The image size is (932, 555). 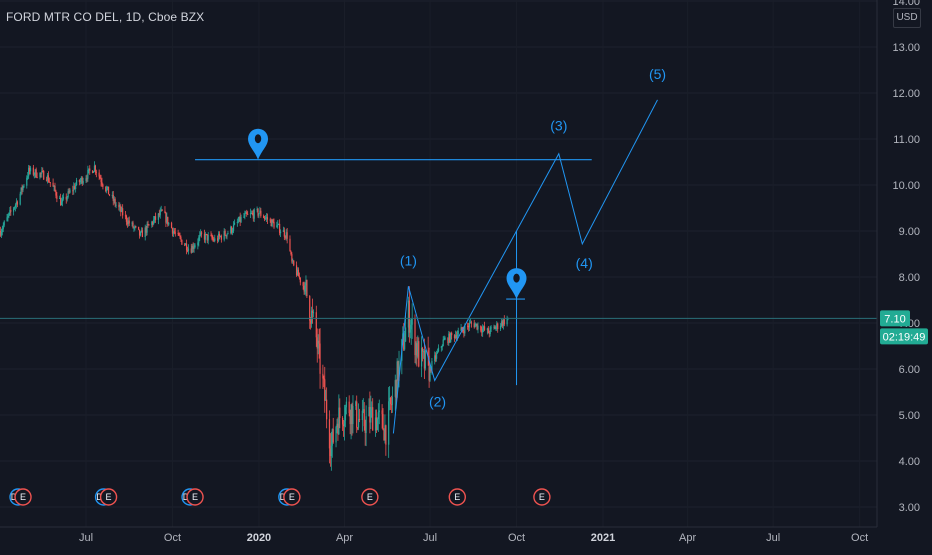 I want to click on last-price-tags: 7.10 02:19:49, so click(x=904, y=327).